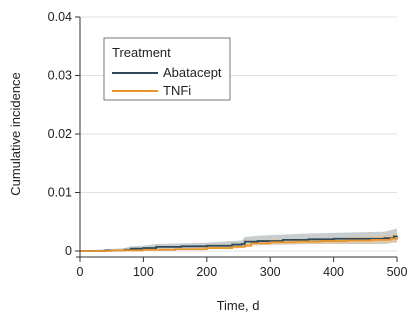 This screenshot has width=417, height=322. I want to click on y-tick-label-3: 0.03, so click(60, 76).